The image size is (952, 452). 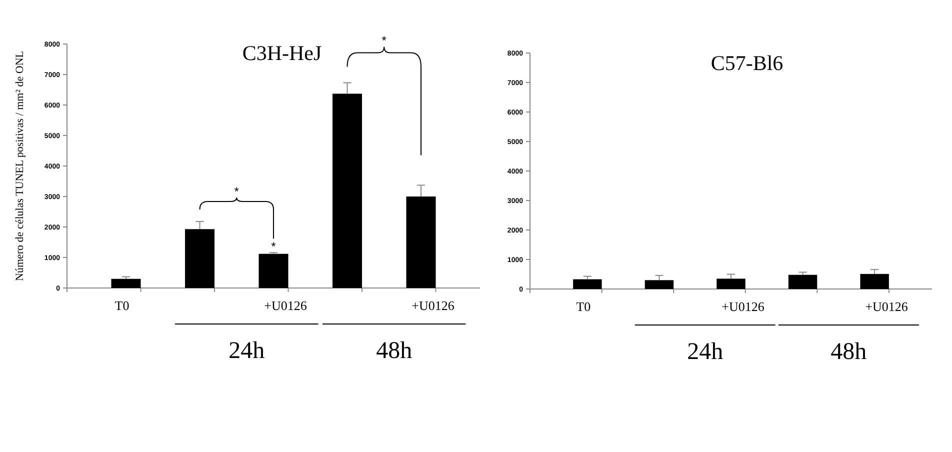 What do you see at coordinates (282, 53) in the screenshot?
I see `chart-title: C3H-HeJ` at bounding box center [282, 53].